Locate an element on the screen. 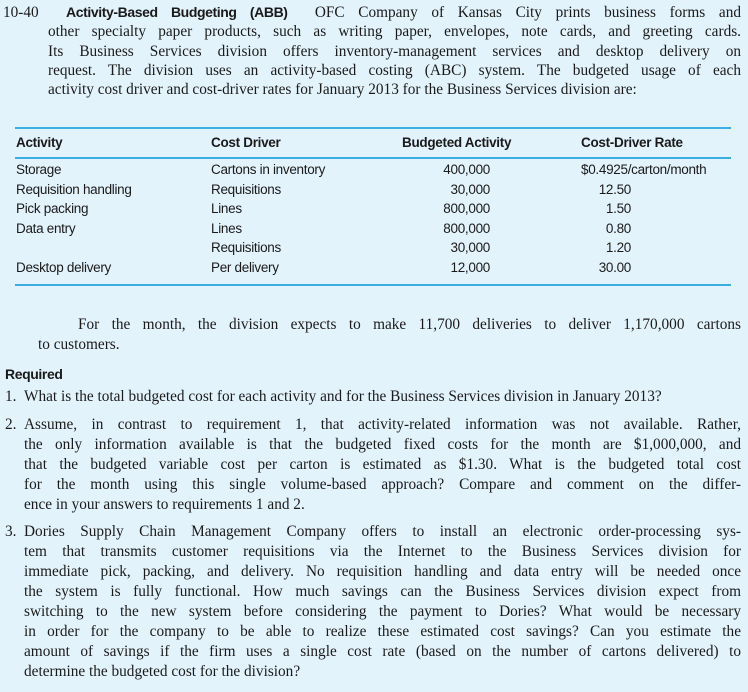  table-cell: 0.80 is located at coordinates (618, 228).